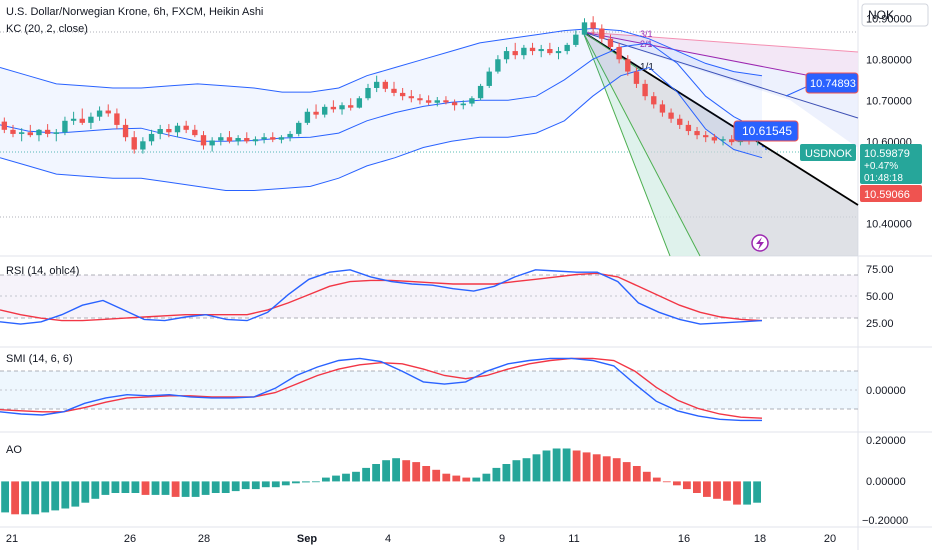 The width and height of the screenshot is (932, 550). Describe the element at coordinates (204, 539) in the screenshot. I see `time-tick: 28` at that location.